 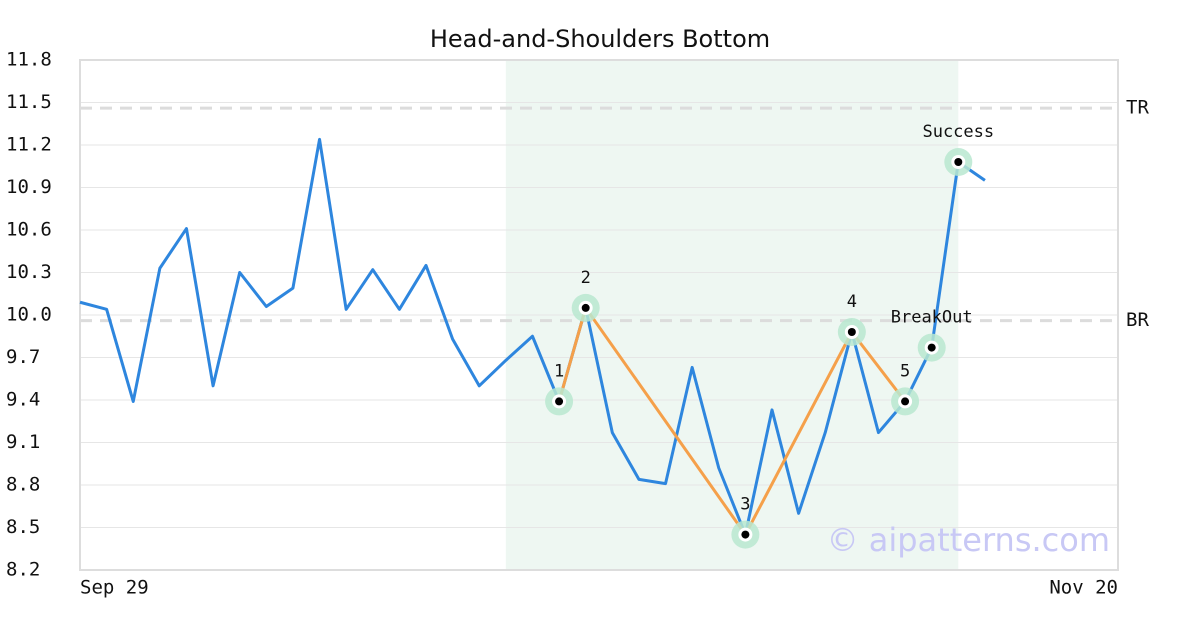 What do you see at coordinates (29, 145) in the screenshot?
I see `y-tick-label: 11.2` at bounding box center [29, 145].